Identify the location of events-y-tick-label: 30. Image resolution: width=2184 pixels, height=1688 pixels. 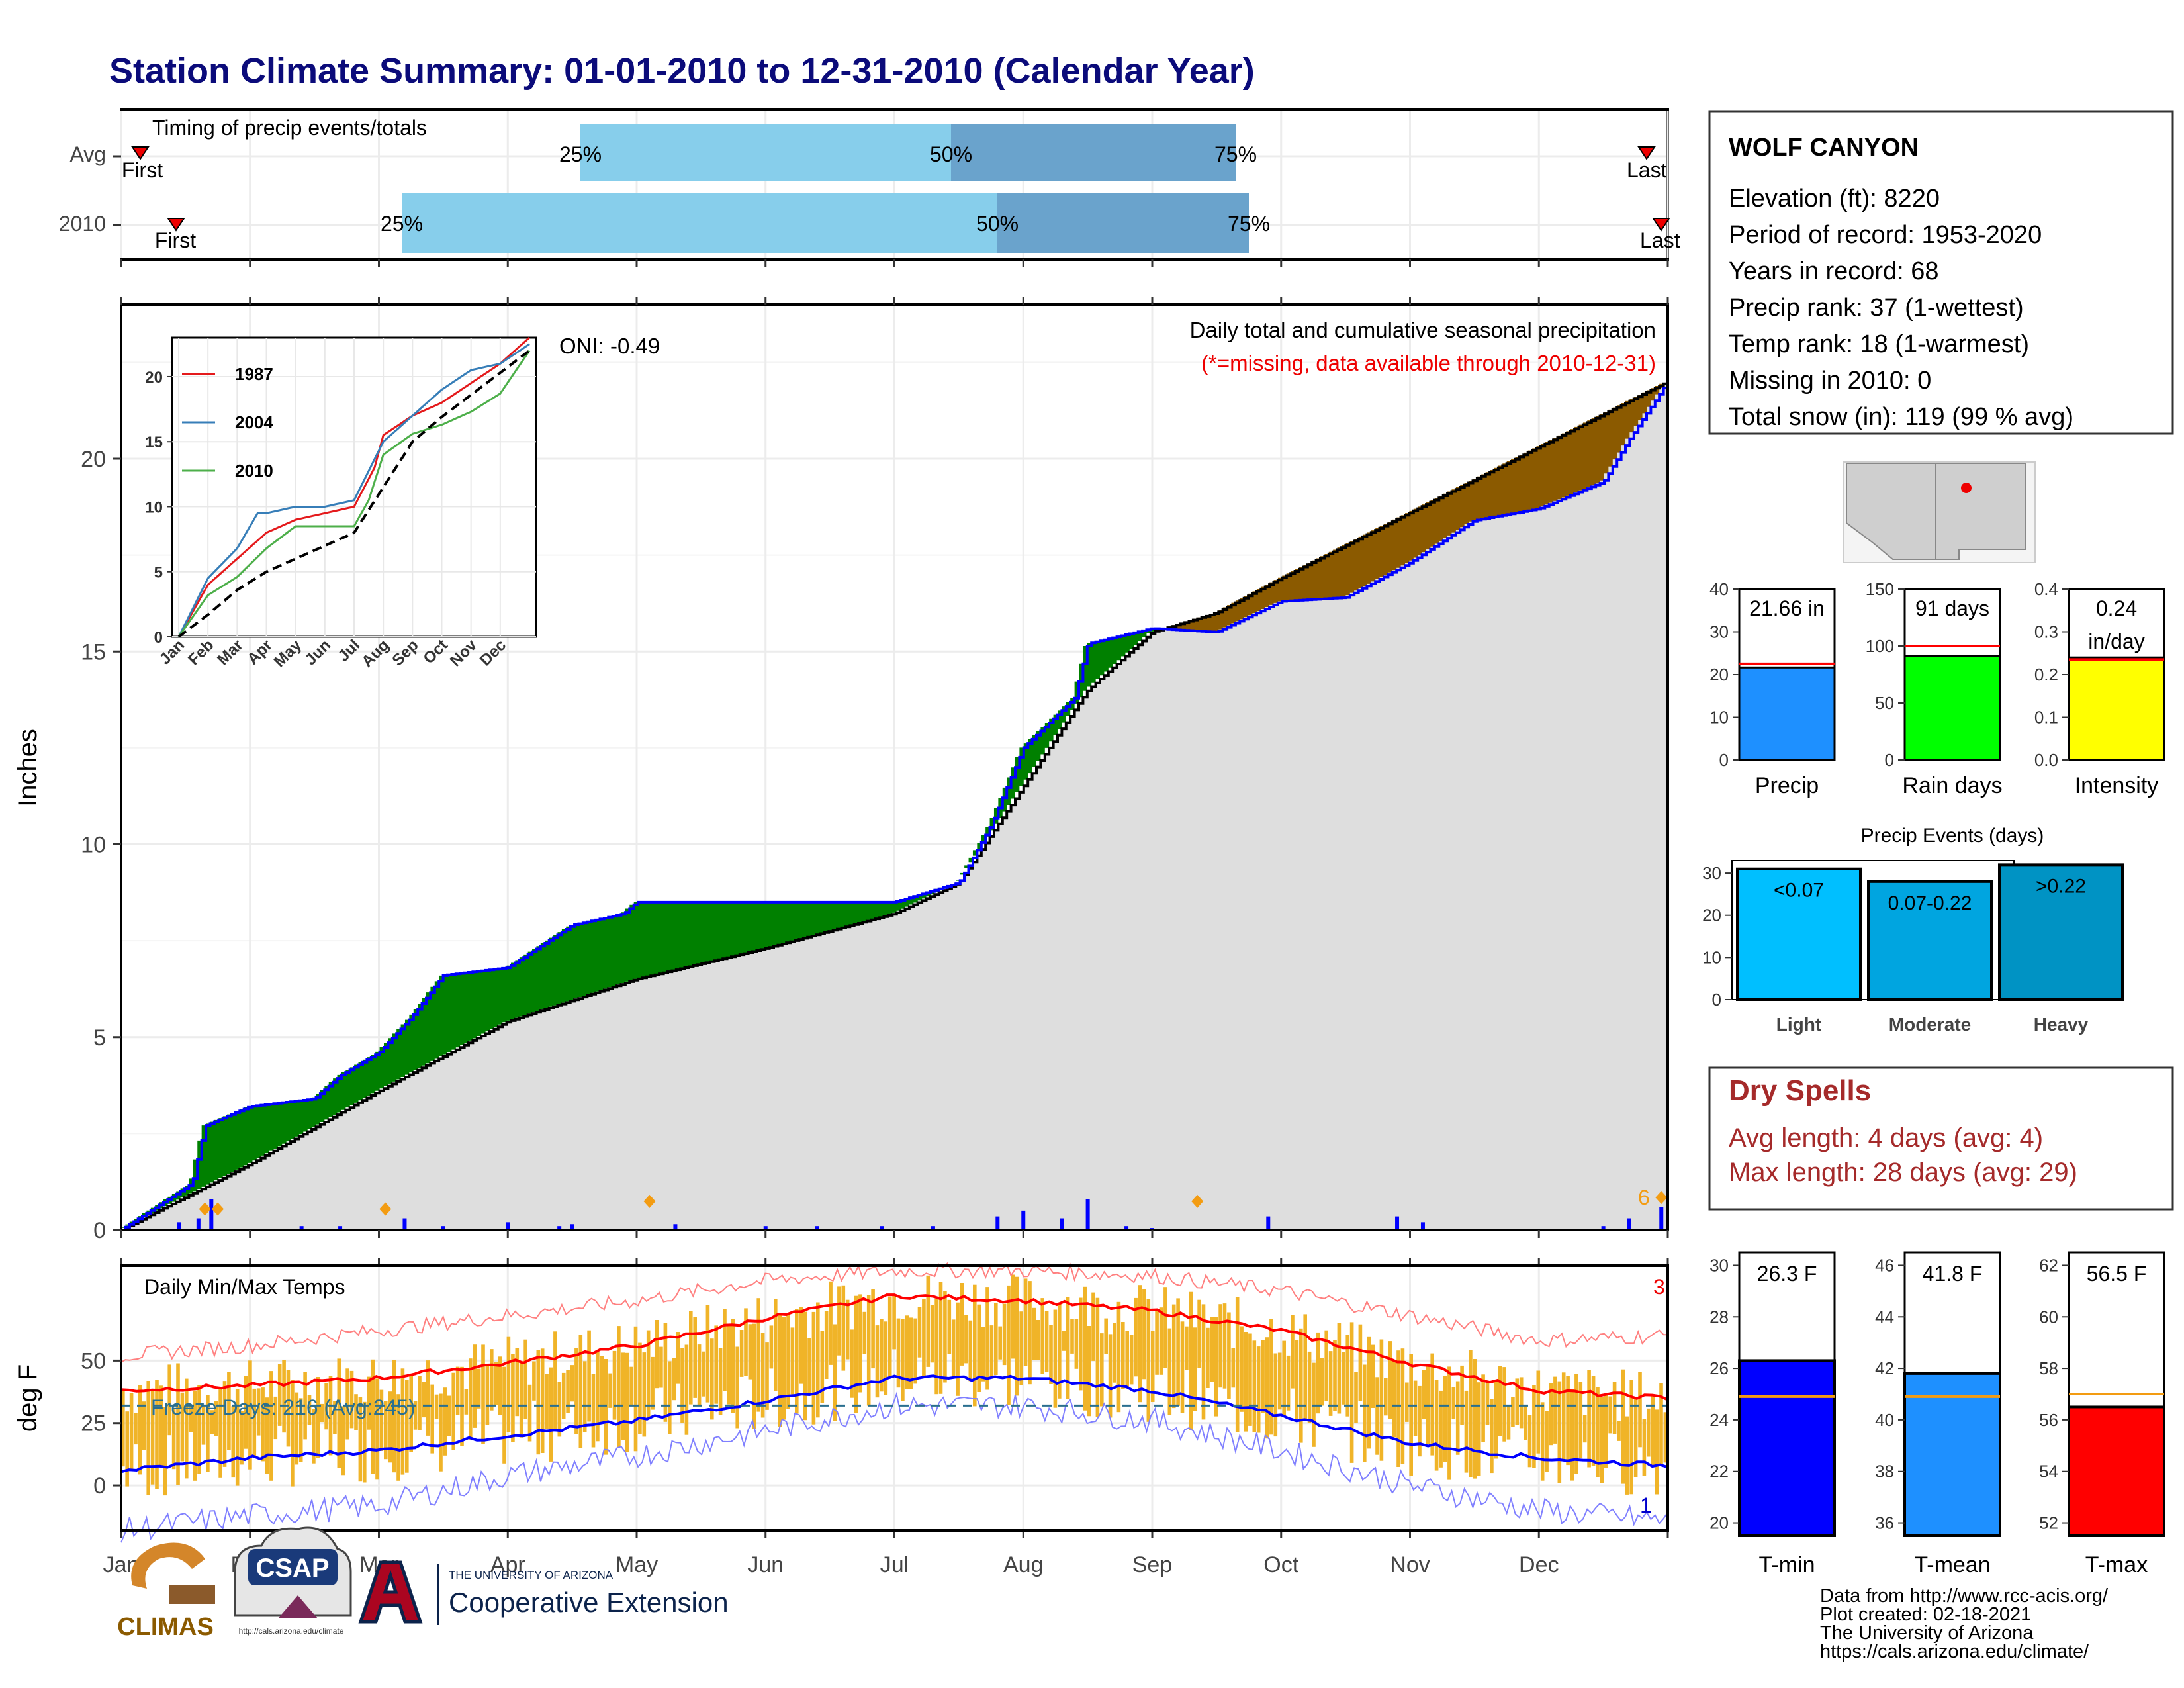
(1712, 873).